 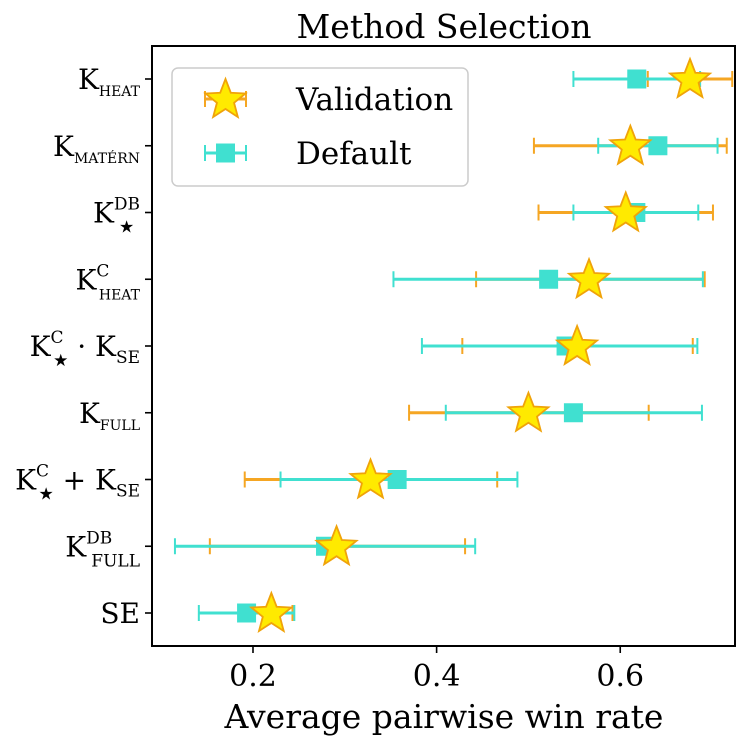 I want to click on y-tick-label-0: KHEAT, so click(x=109, y=81).